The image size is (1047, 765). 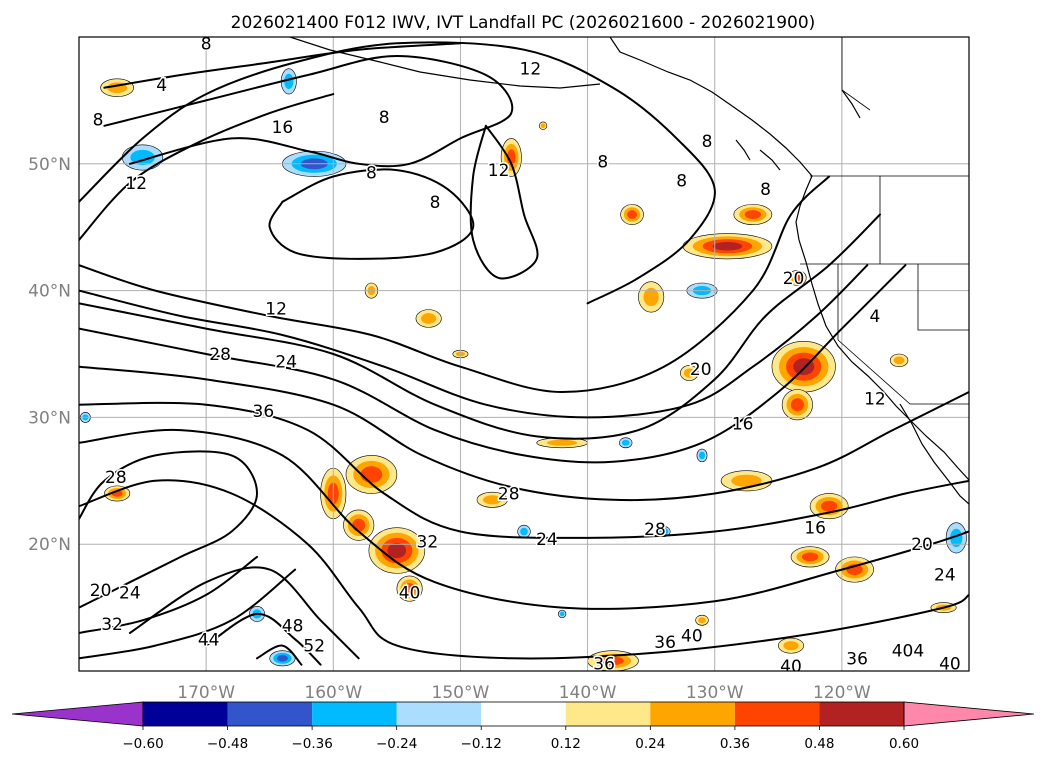 What do you see at coordinates (142, 744) in the screenshot?
I see `colorbar-tick-label: −0.60` at bounding box center [142, 744].